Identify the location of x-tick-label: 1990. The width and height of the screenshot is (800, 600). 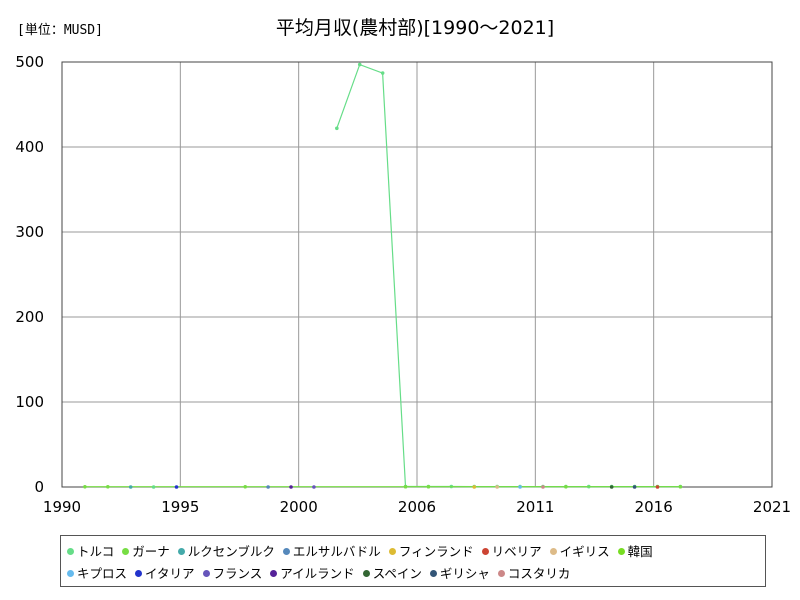
(62, 507).